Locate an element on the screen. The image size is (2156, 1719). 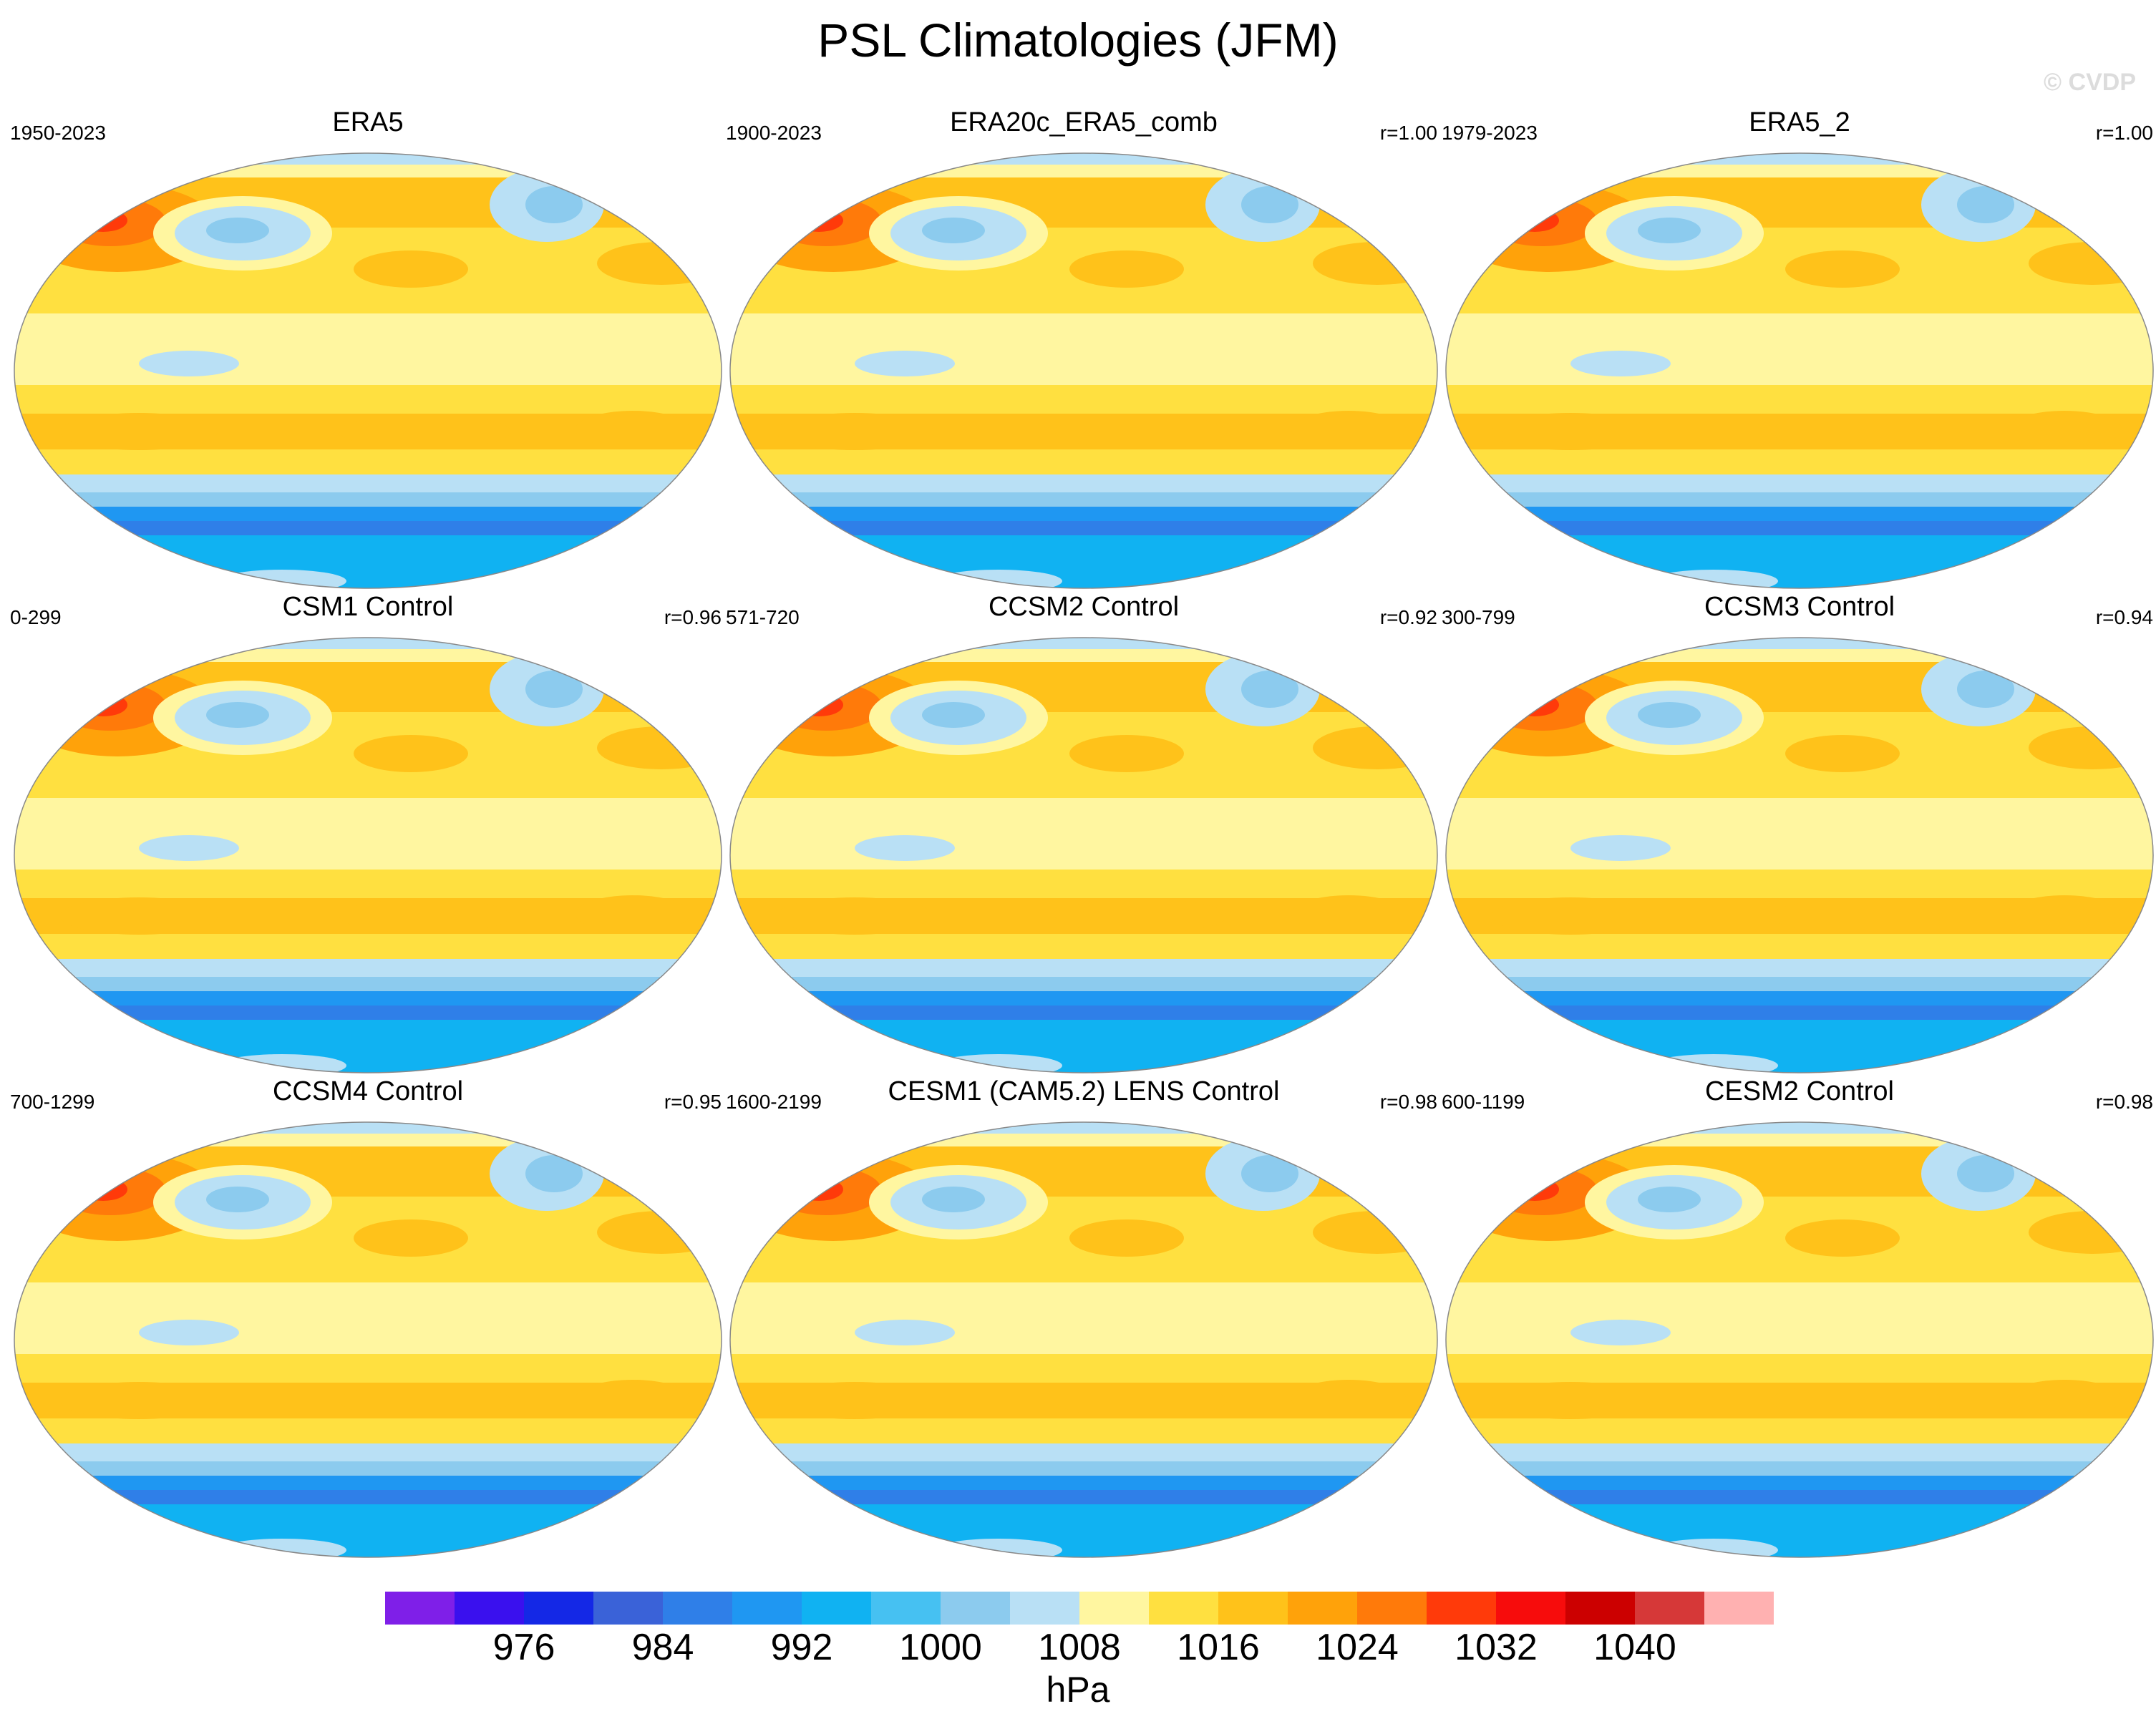
panel-correlation: r=0.98 is located at coordinates (1408, 1102).